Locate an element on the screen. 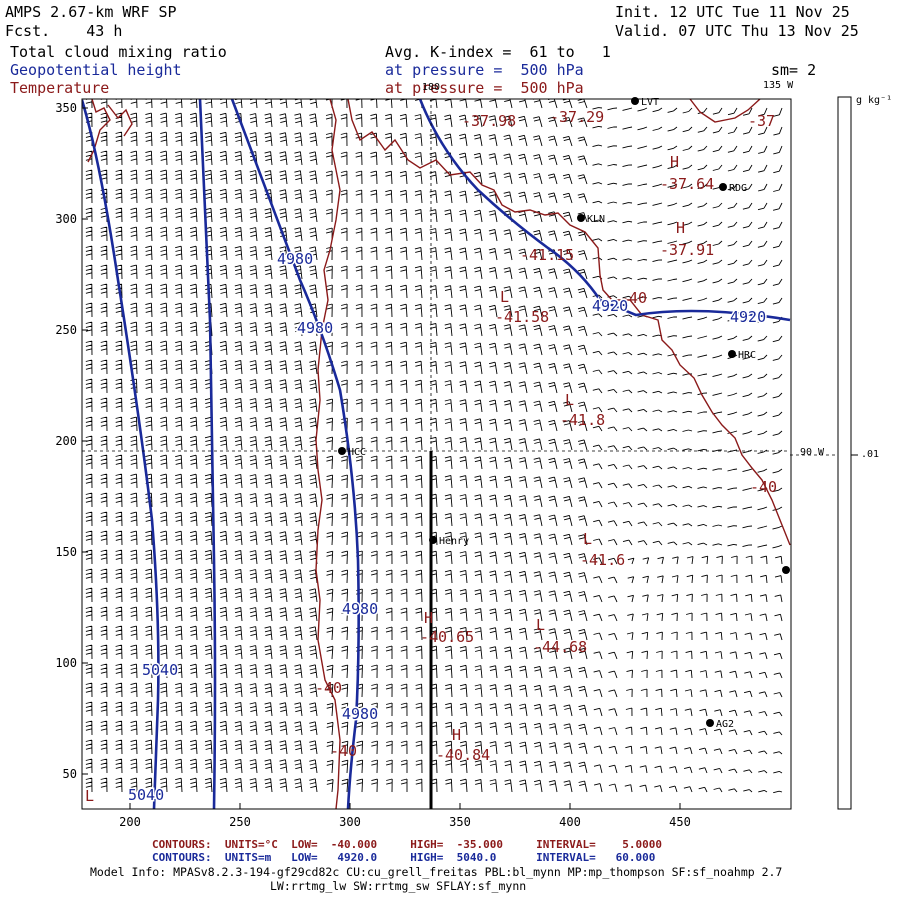 This screenshot has height=900, width=900. init-time: Init. 12 UTC Tue 11 Nov 25 is located at coordinates (732, 12).